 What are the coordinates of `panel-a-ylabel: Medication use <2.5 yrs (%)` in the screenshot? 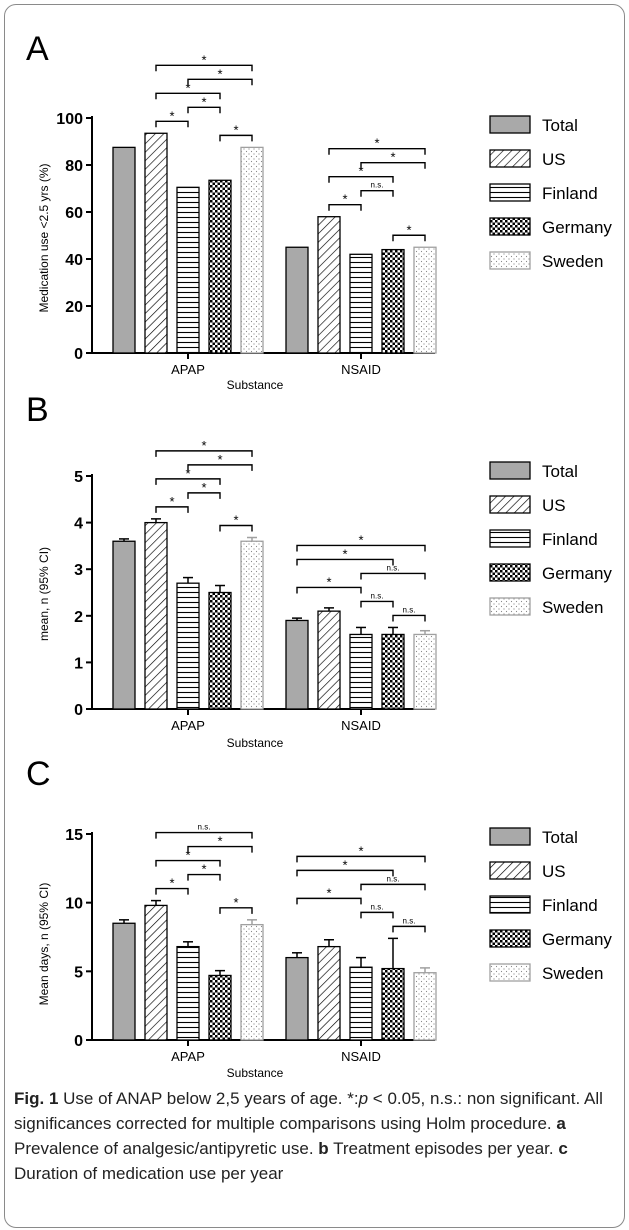 It's located at (44, 237).